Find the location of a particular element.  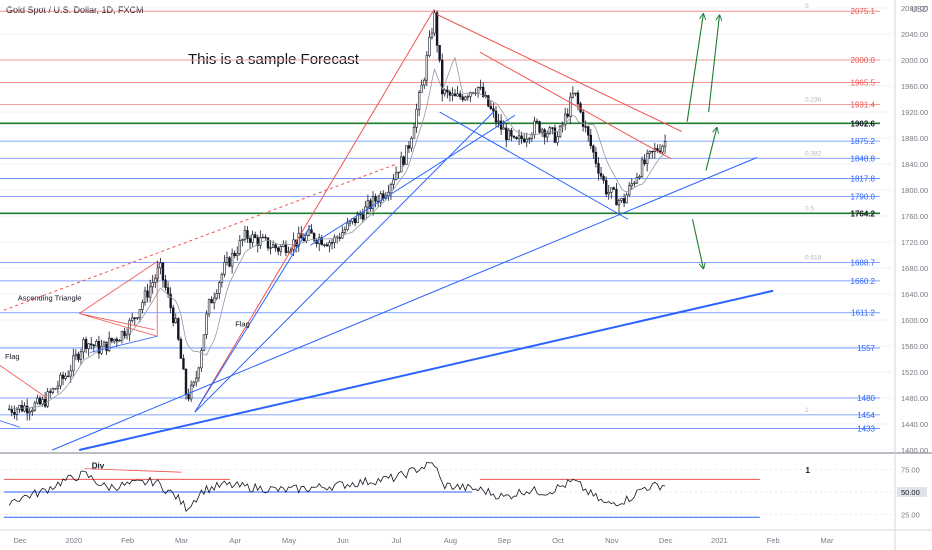

x-tick-label: May is located at coordinates (289, 540).